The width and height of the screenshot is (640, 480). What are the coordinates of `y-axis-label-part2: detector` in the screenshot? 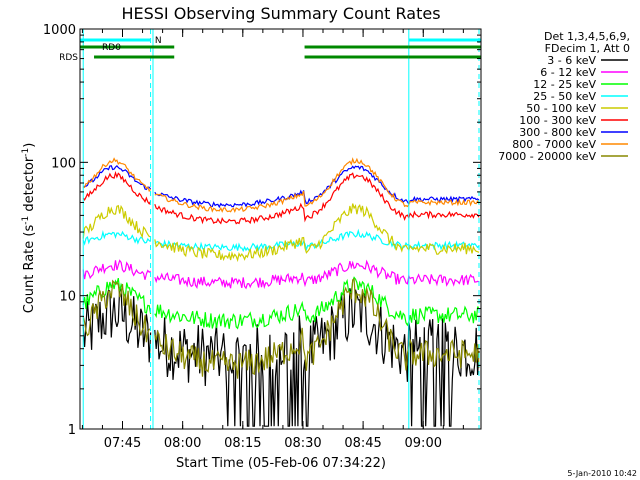 It's located at (29, 186).